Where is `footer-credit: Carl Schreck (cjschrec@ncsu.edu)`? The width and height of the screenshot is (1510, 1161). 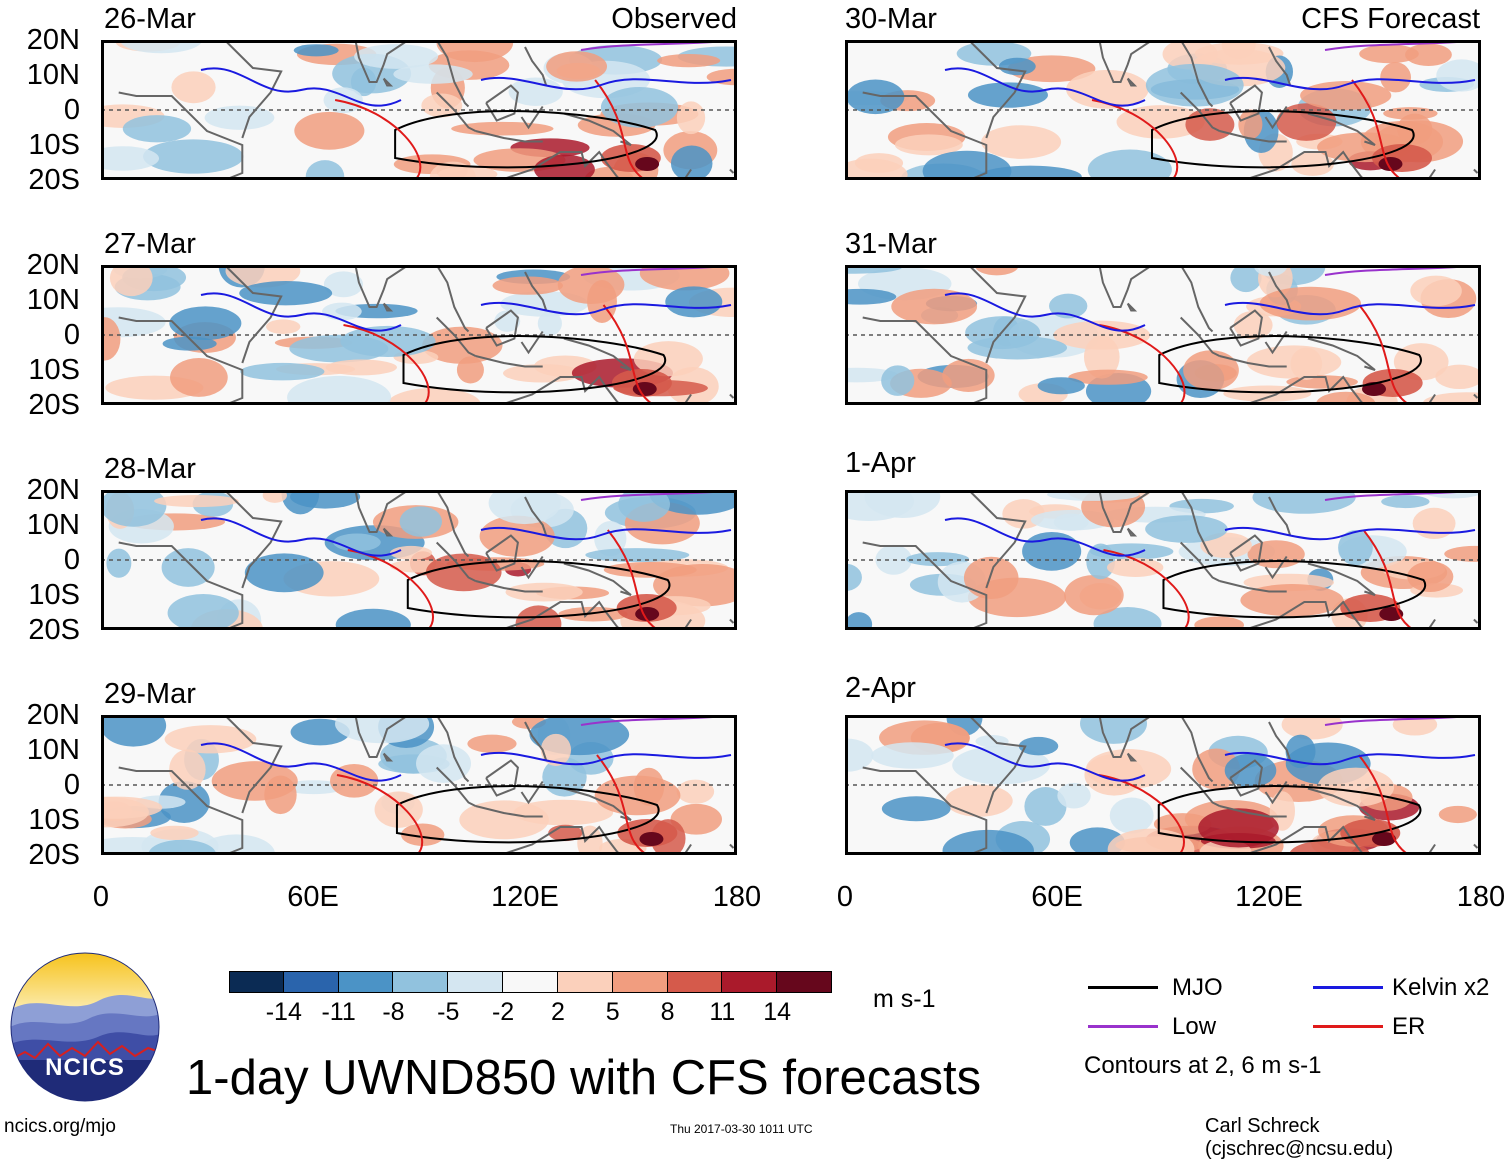
footer-credit: Carl Schreck (cjschrec@ncsu.edu) is located at coordinates (1299, 1137).